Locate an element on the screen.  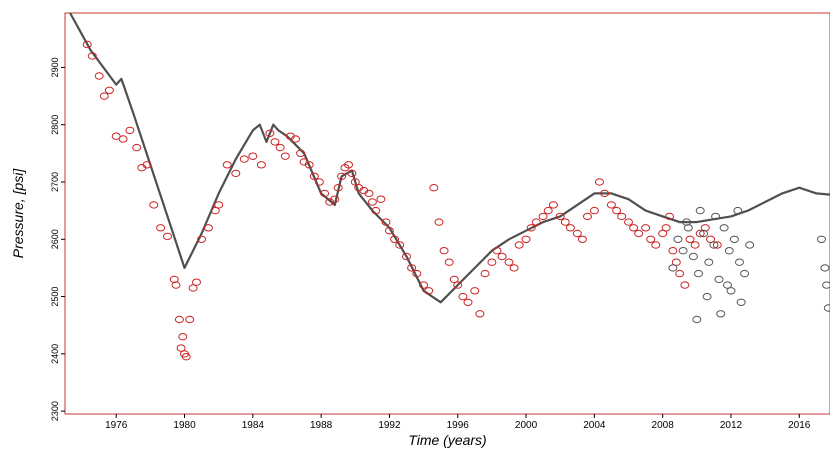
x-tick-label: 1984 is located at coordinates (253, 425).